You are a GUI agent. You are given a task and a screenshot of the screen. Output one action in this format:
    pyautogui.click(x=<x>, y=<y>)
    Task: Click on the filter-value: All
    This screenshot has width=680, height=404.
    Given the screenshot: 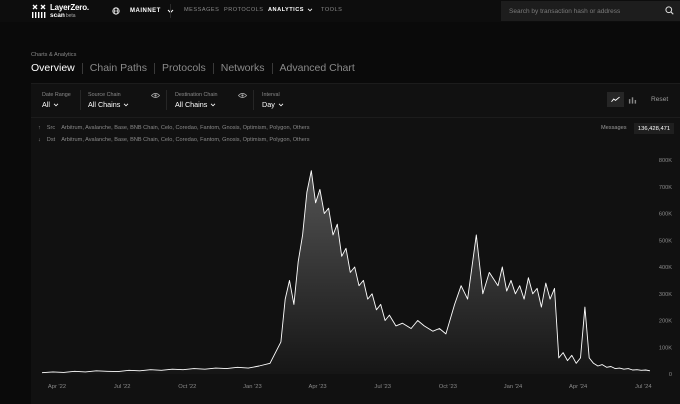 What is the action you would take?
    pyautogui.click(x=56, y=104)
    